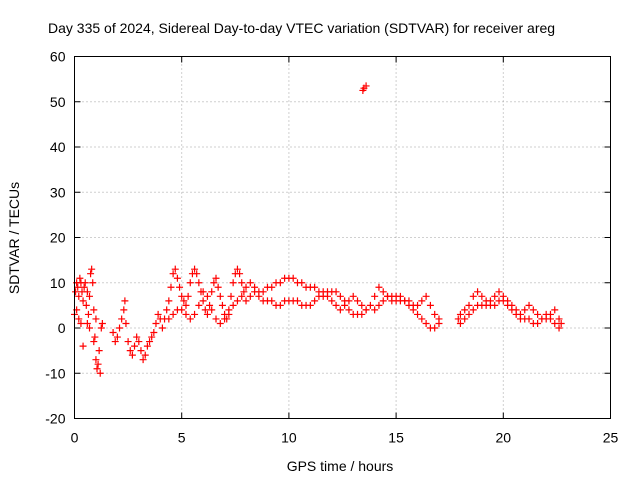 Image resolution: width=640 pixels, height=480 pixels. What do you see at coordinates (58, 147) in the screenshot?
I see `y-tick-label: 40` at bounding box center [58, 147].